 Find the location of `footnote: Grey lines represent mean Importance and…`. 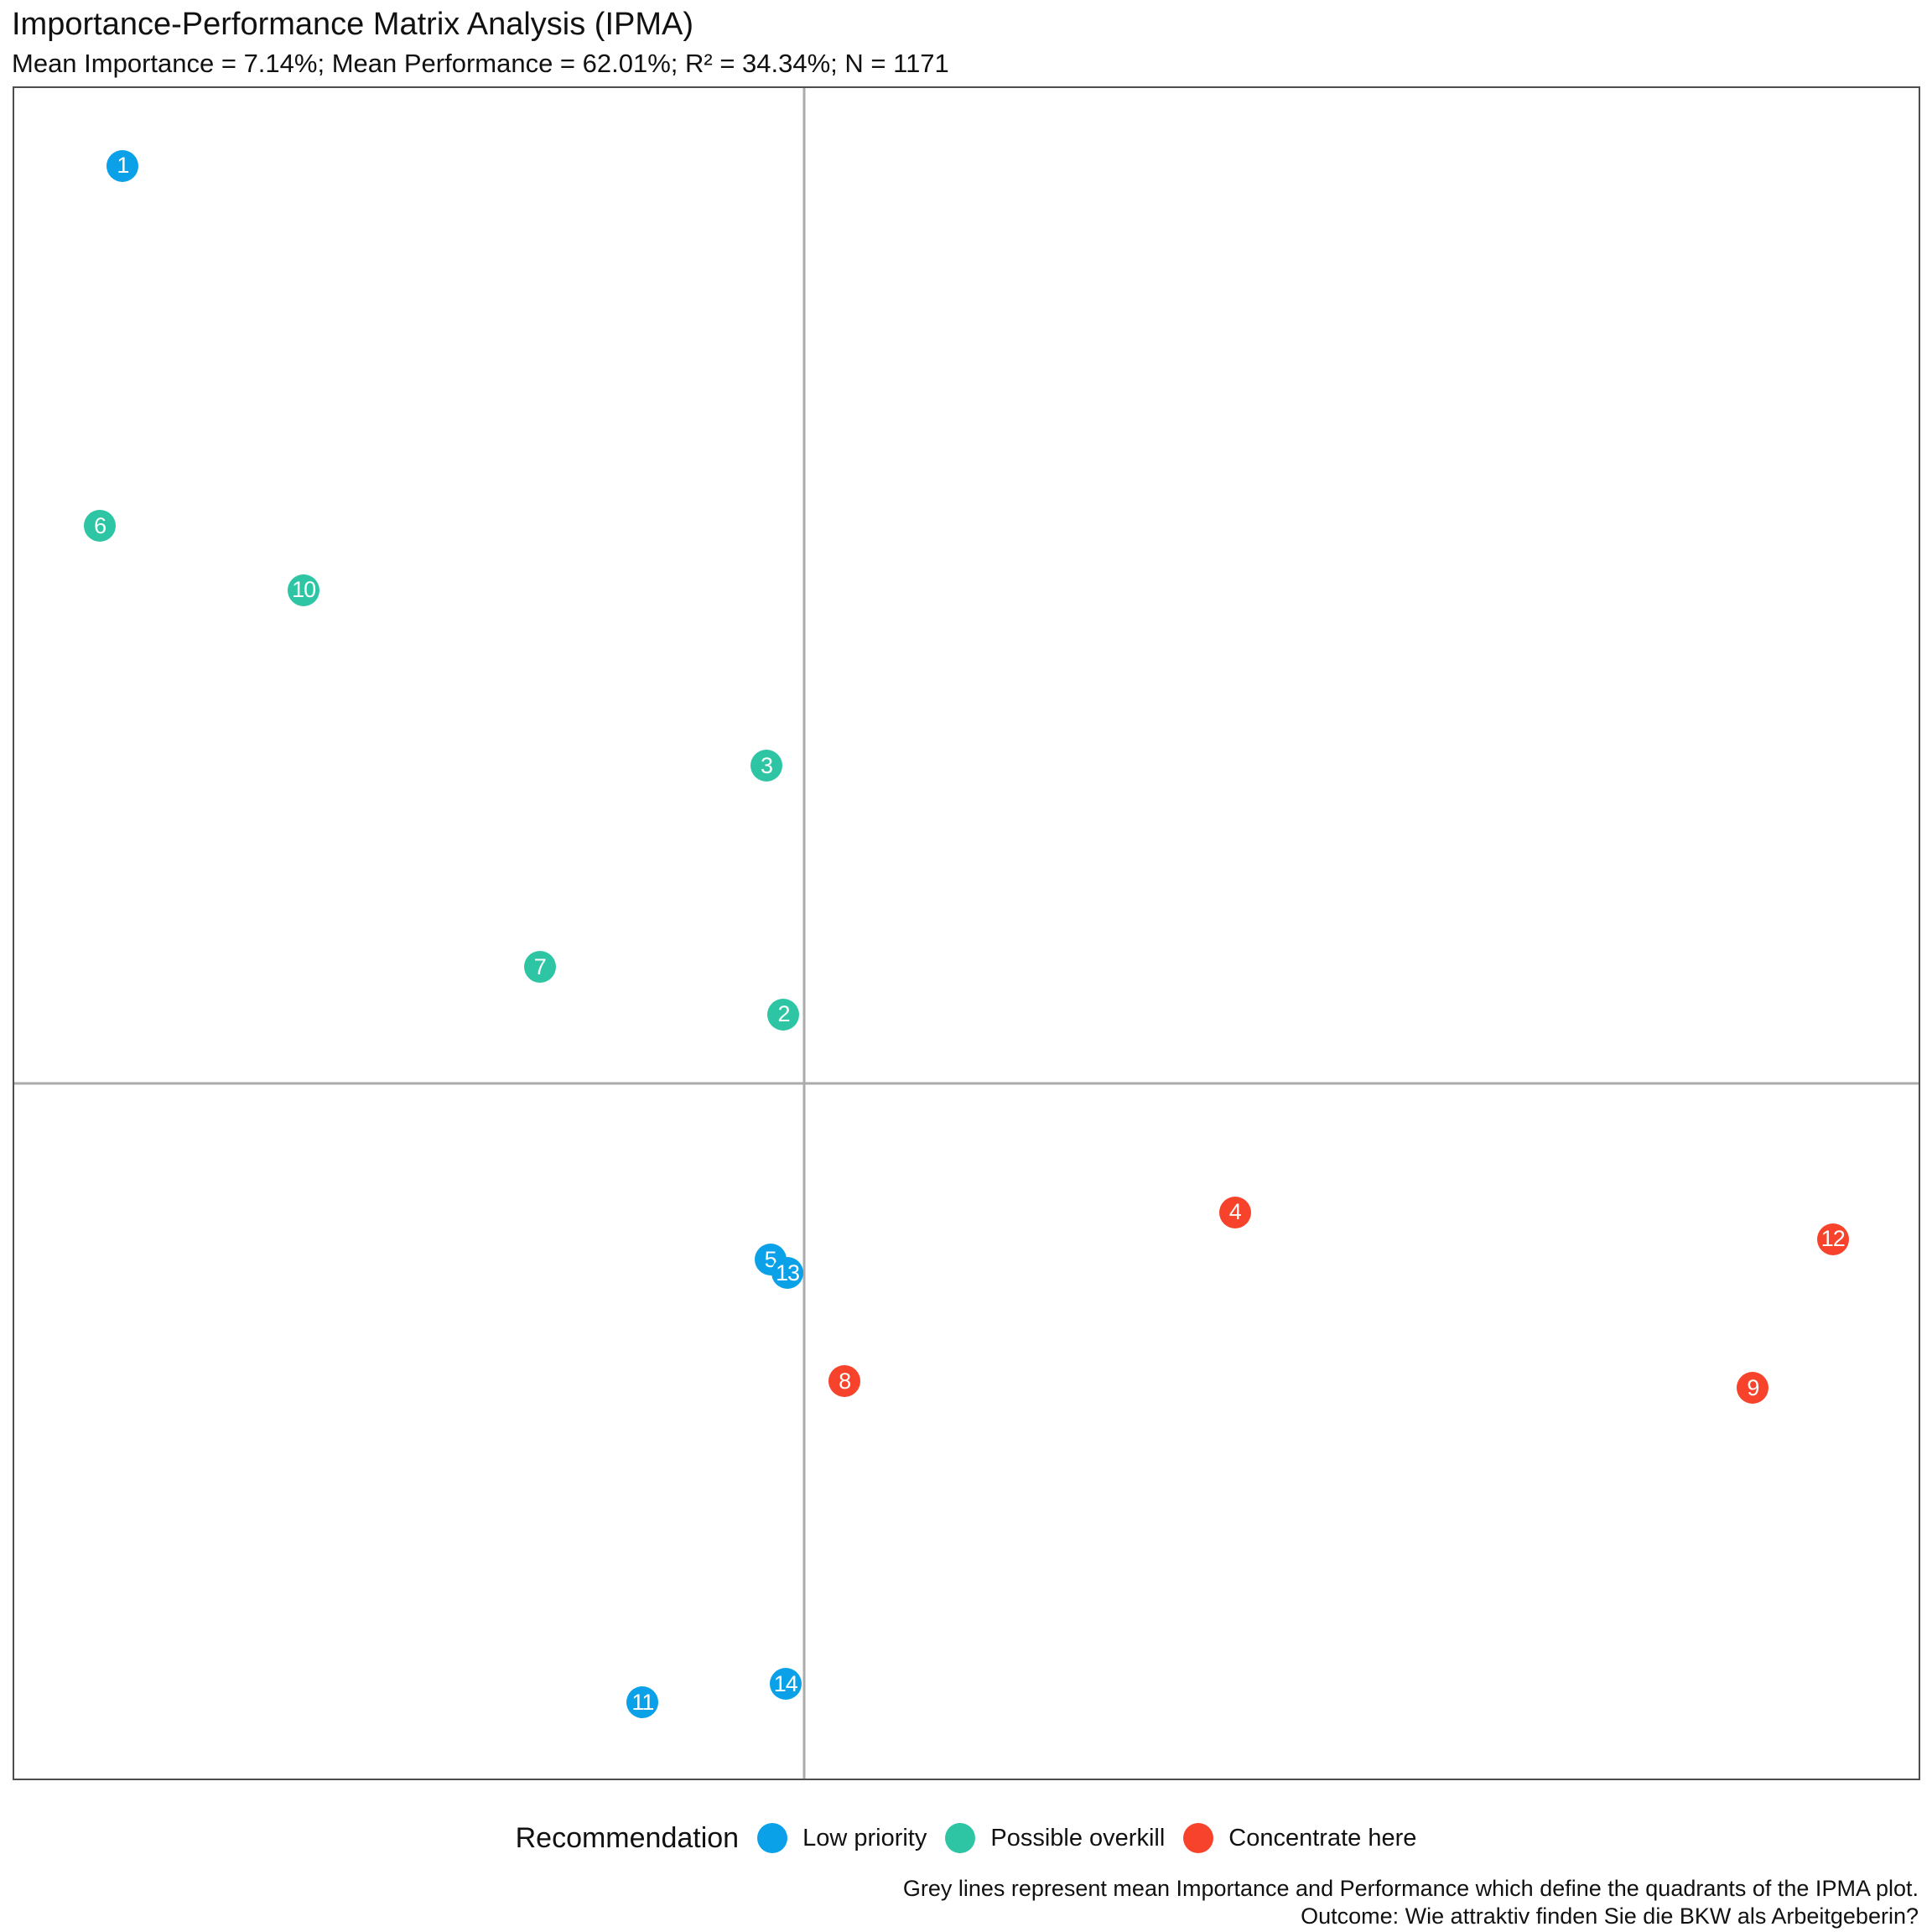

footnote: Grey lines represent mean Importance and… is located at coordinates (1411, 1902).